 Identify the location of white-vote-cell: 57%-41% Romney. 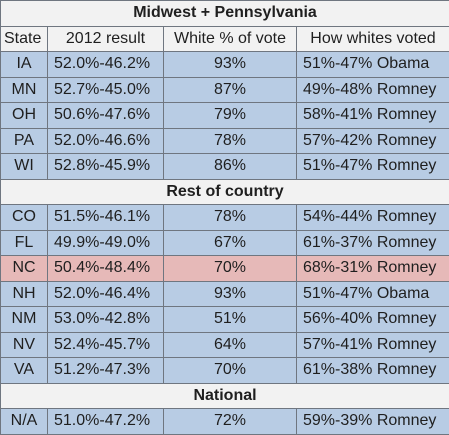
(373, 345).